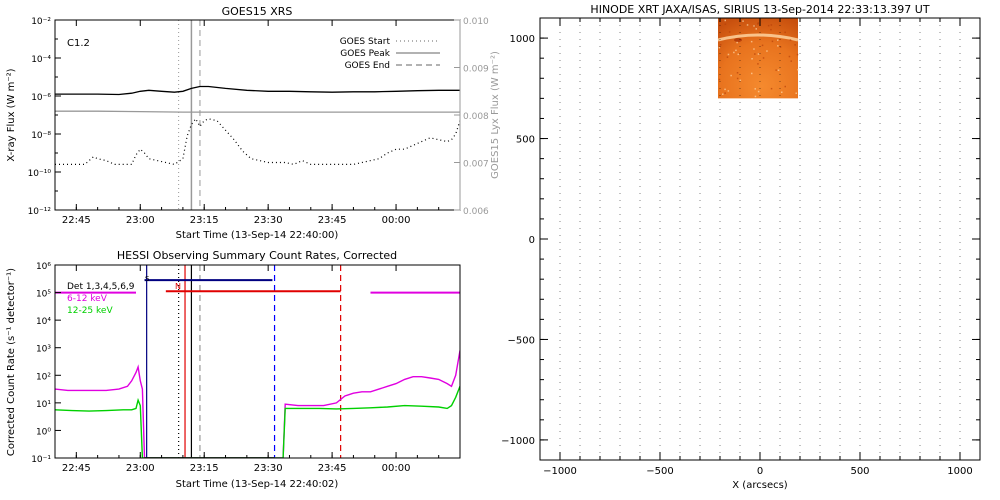  Describe the element at coordinates (332, 468) in the screenshot. I see `hessi-x-tick-label: 23:45` at that location.